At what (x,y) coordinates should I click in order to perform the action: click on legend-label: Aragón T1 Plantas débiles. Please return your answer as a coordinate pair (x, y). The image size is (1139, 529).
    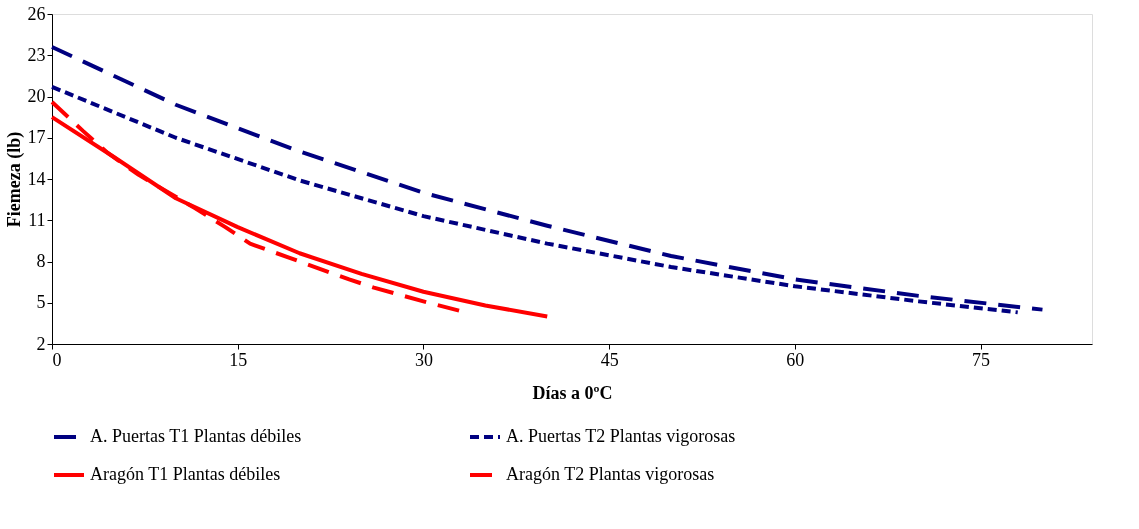
    Looking at the image, I should click on (185, 474).